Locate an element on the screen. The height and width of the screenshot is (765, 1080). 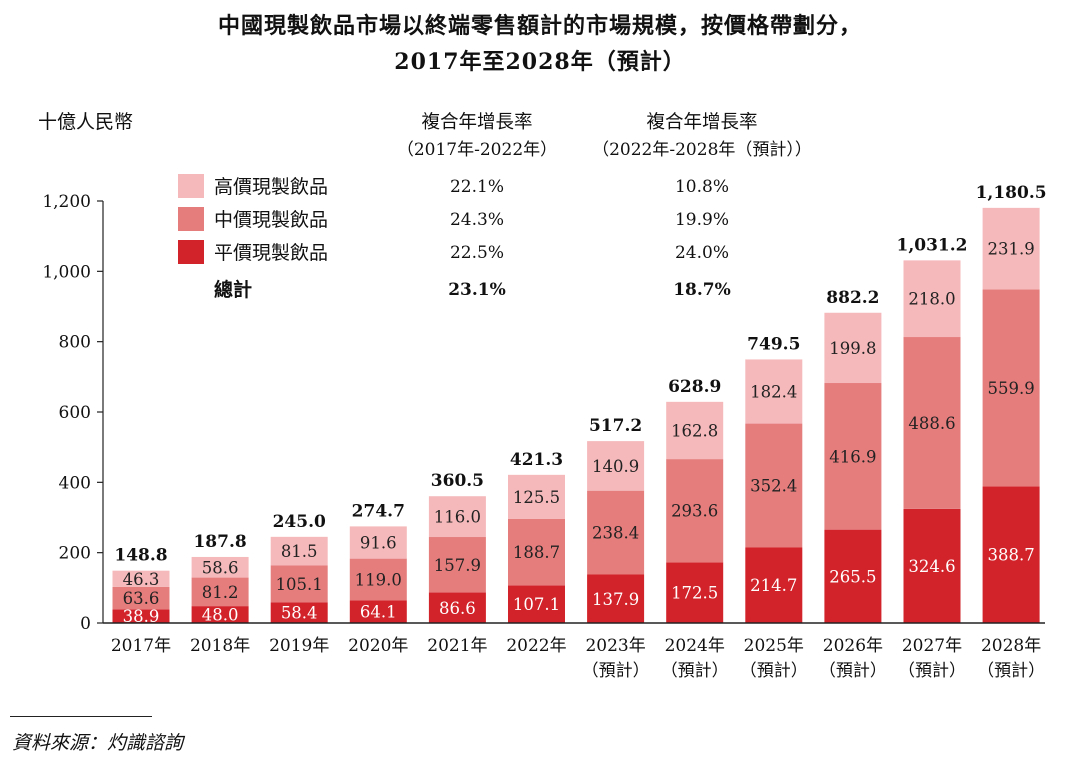
cagr-value-2022-2028: 19.9% is located at coordinates (702, 220).